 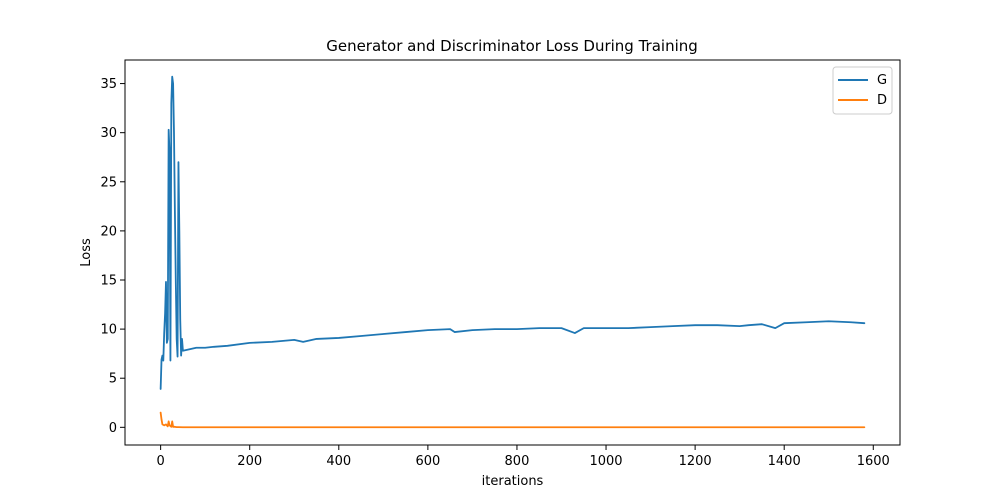 What do you see at coordinates (108, 330) in the screenshot?
I see `y-tick-label: 10` at bounding box center [108, 330].